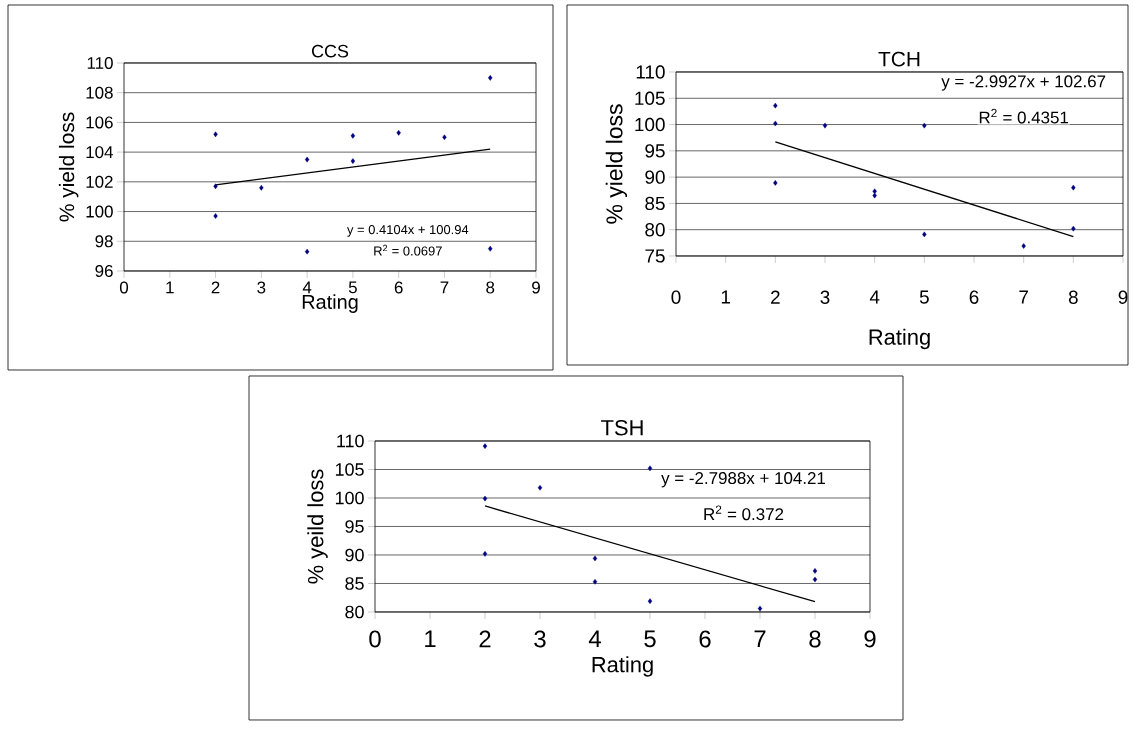 The height and width of the screenshot is (729, 1133). Describe the element at coordinates (1024, 116) in the screenshot. I see `annotation: R$^{2}$ = 0.4351` at that location.